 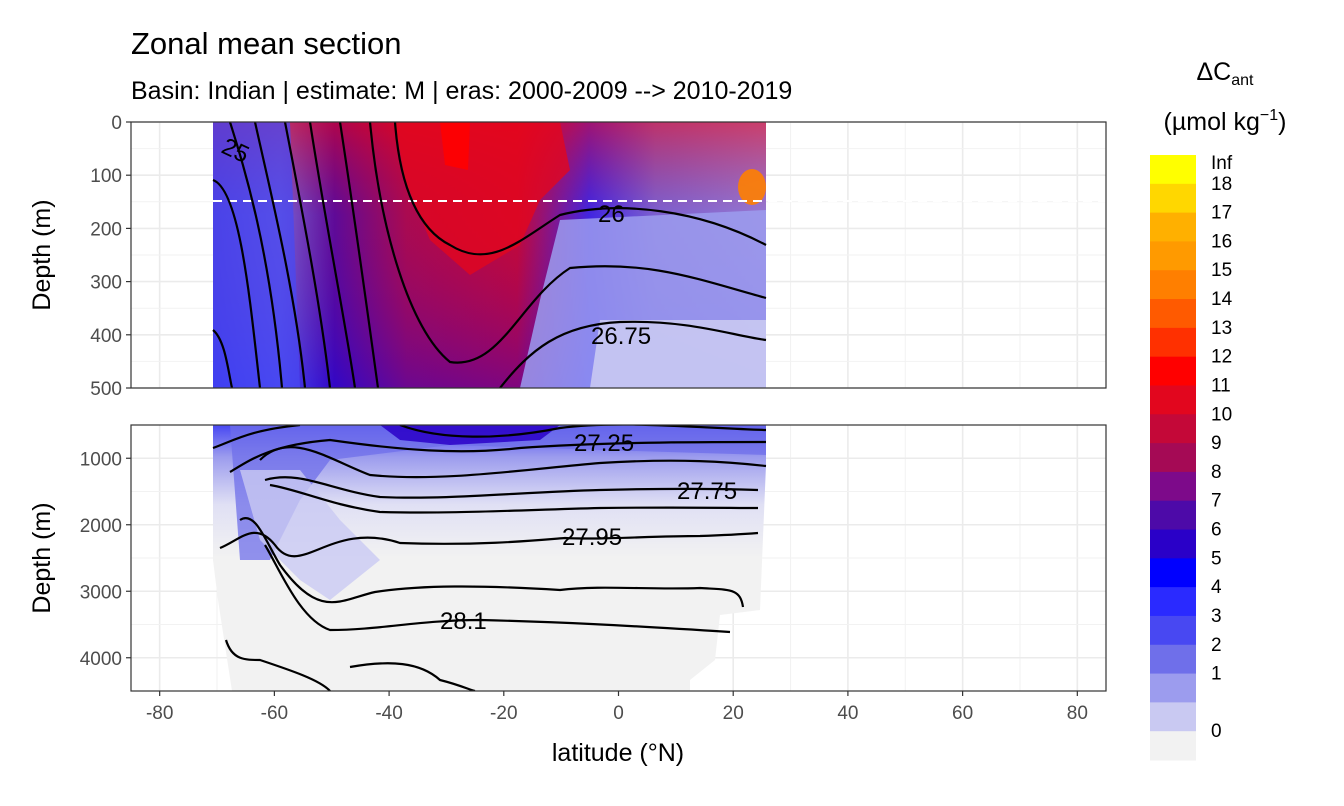 I want to click on upper-y-tick-label: 200, so click(x=106, y=229).